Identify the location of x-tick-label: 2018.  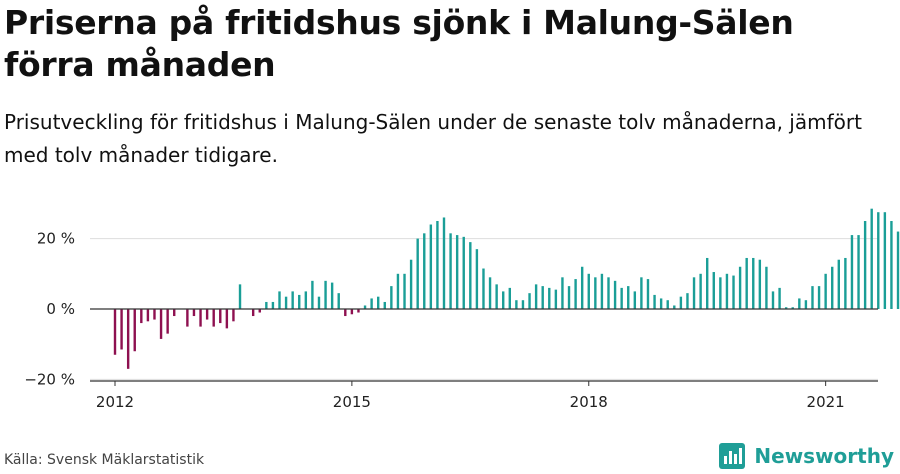
(589, 402).